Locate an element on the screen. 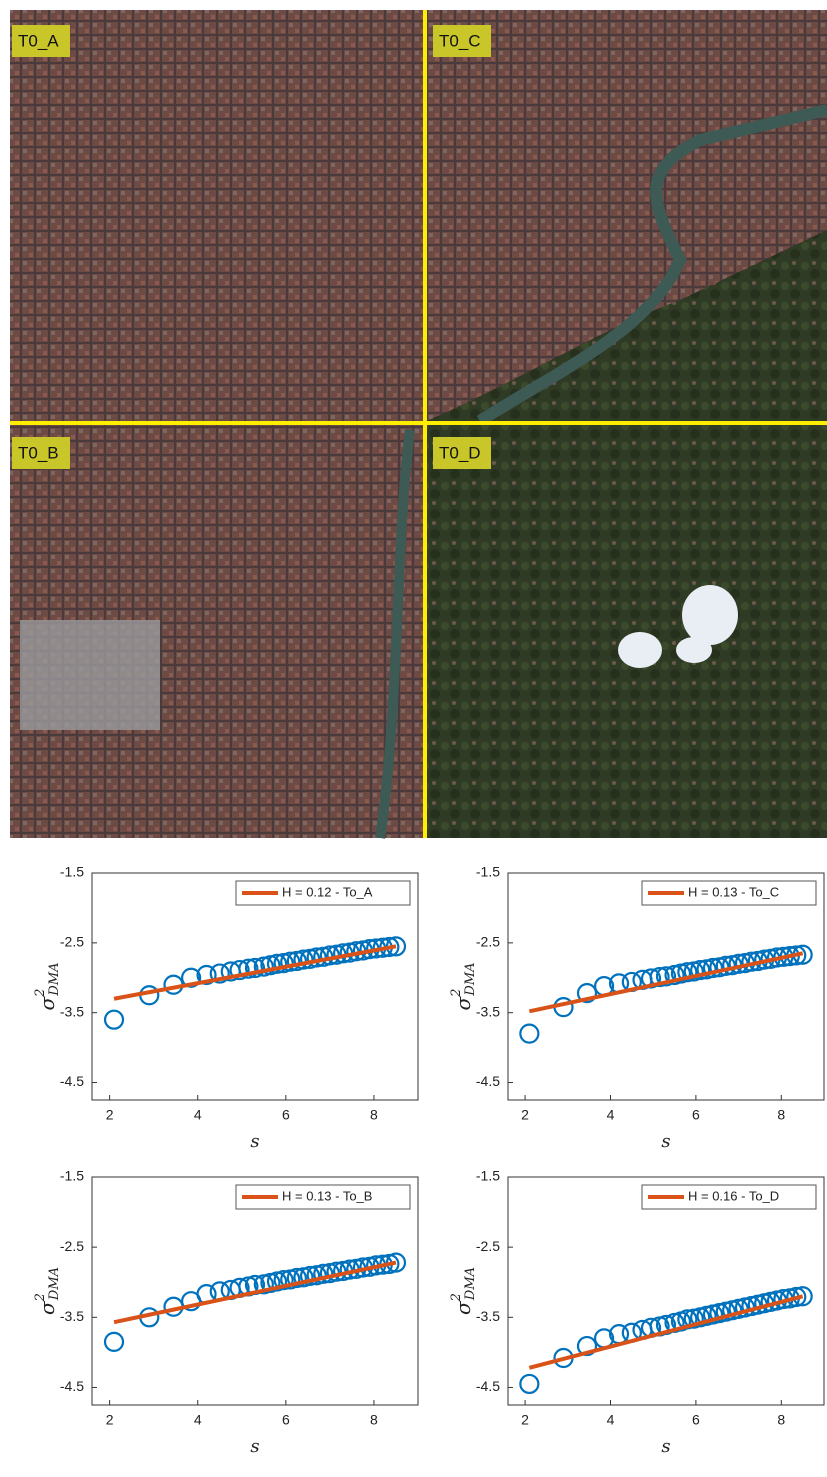 The height and width of the screenshot is (1477, 827). panel-label: T0_D is located at coordinates (460, 452).